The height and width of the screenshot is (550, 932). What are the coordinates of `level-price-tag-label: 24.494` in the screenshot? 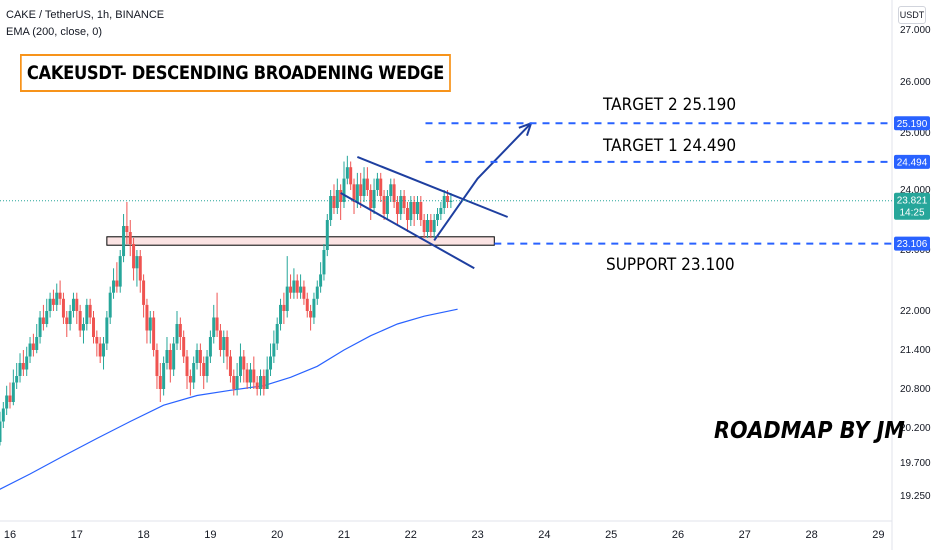 It's located at (912, 162).